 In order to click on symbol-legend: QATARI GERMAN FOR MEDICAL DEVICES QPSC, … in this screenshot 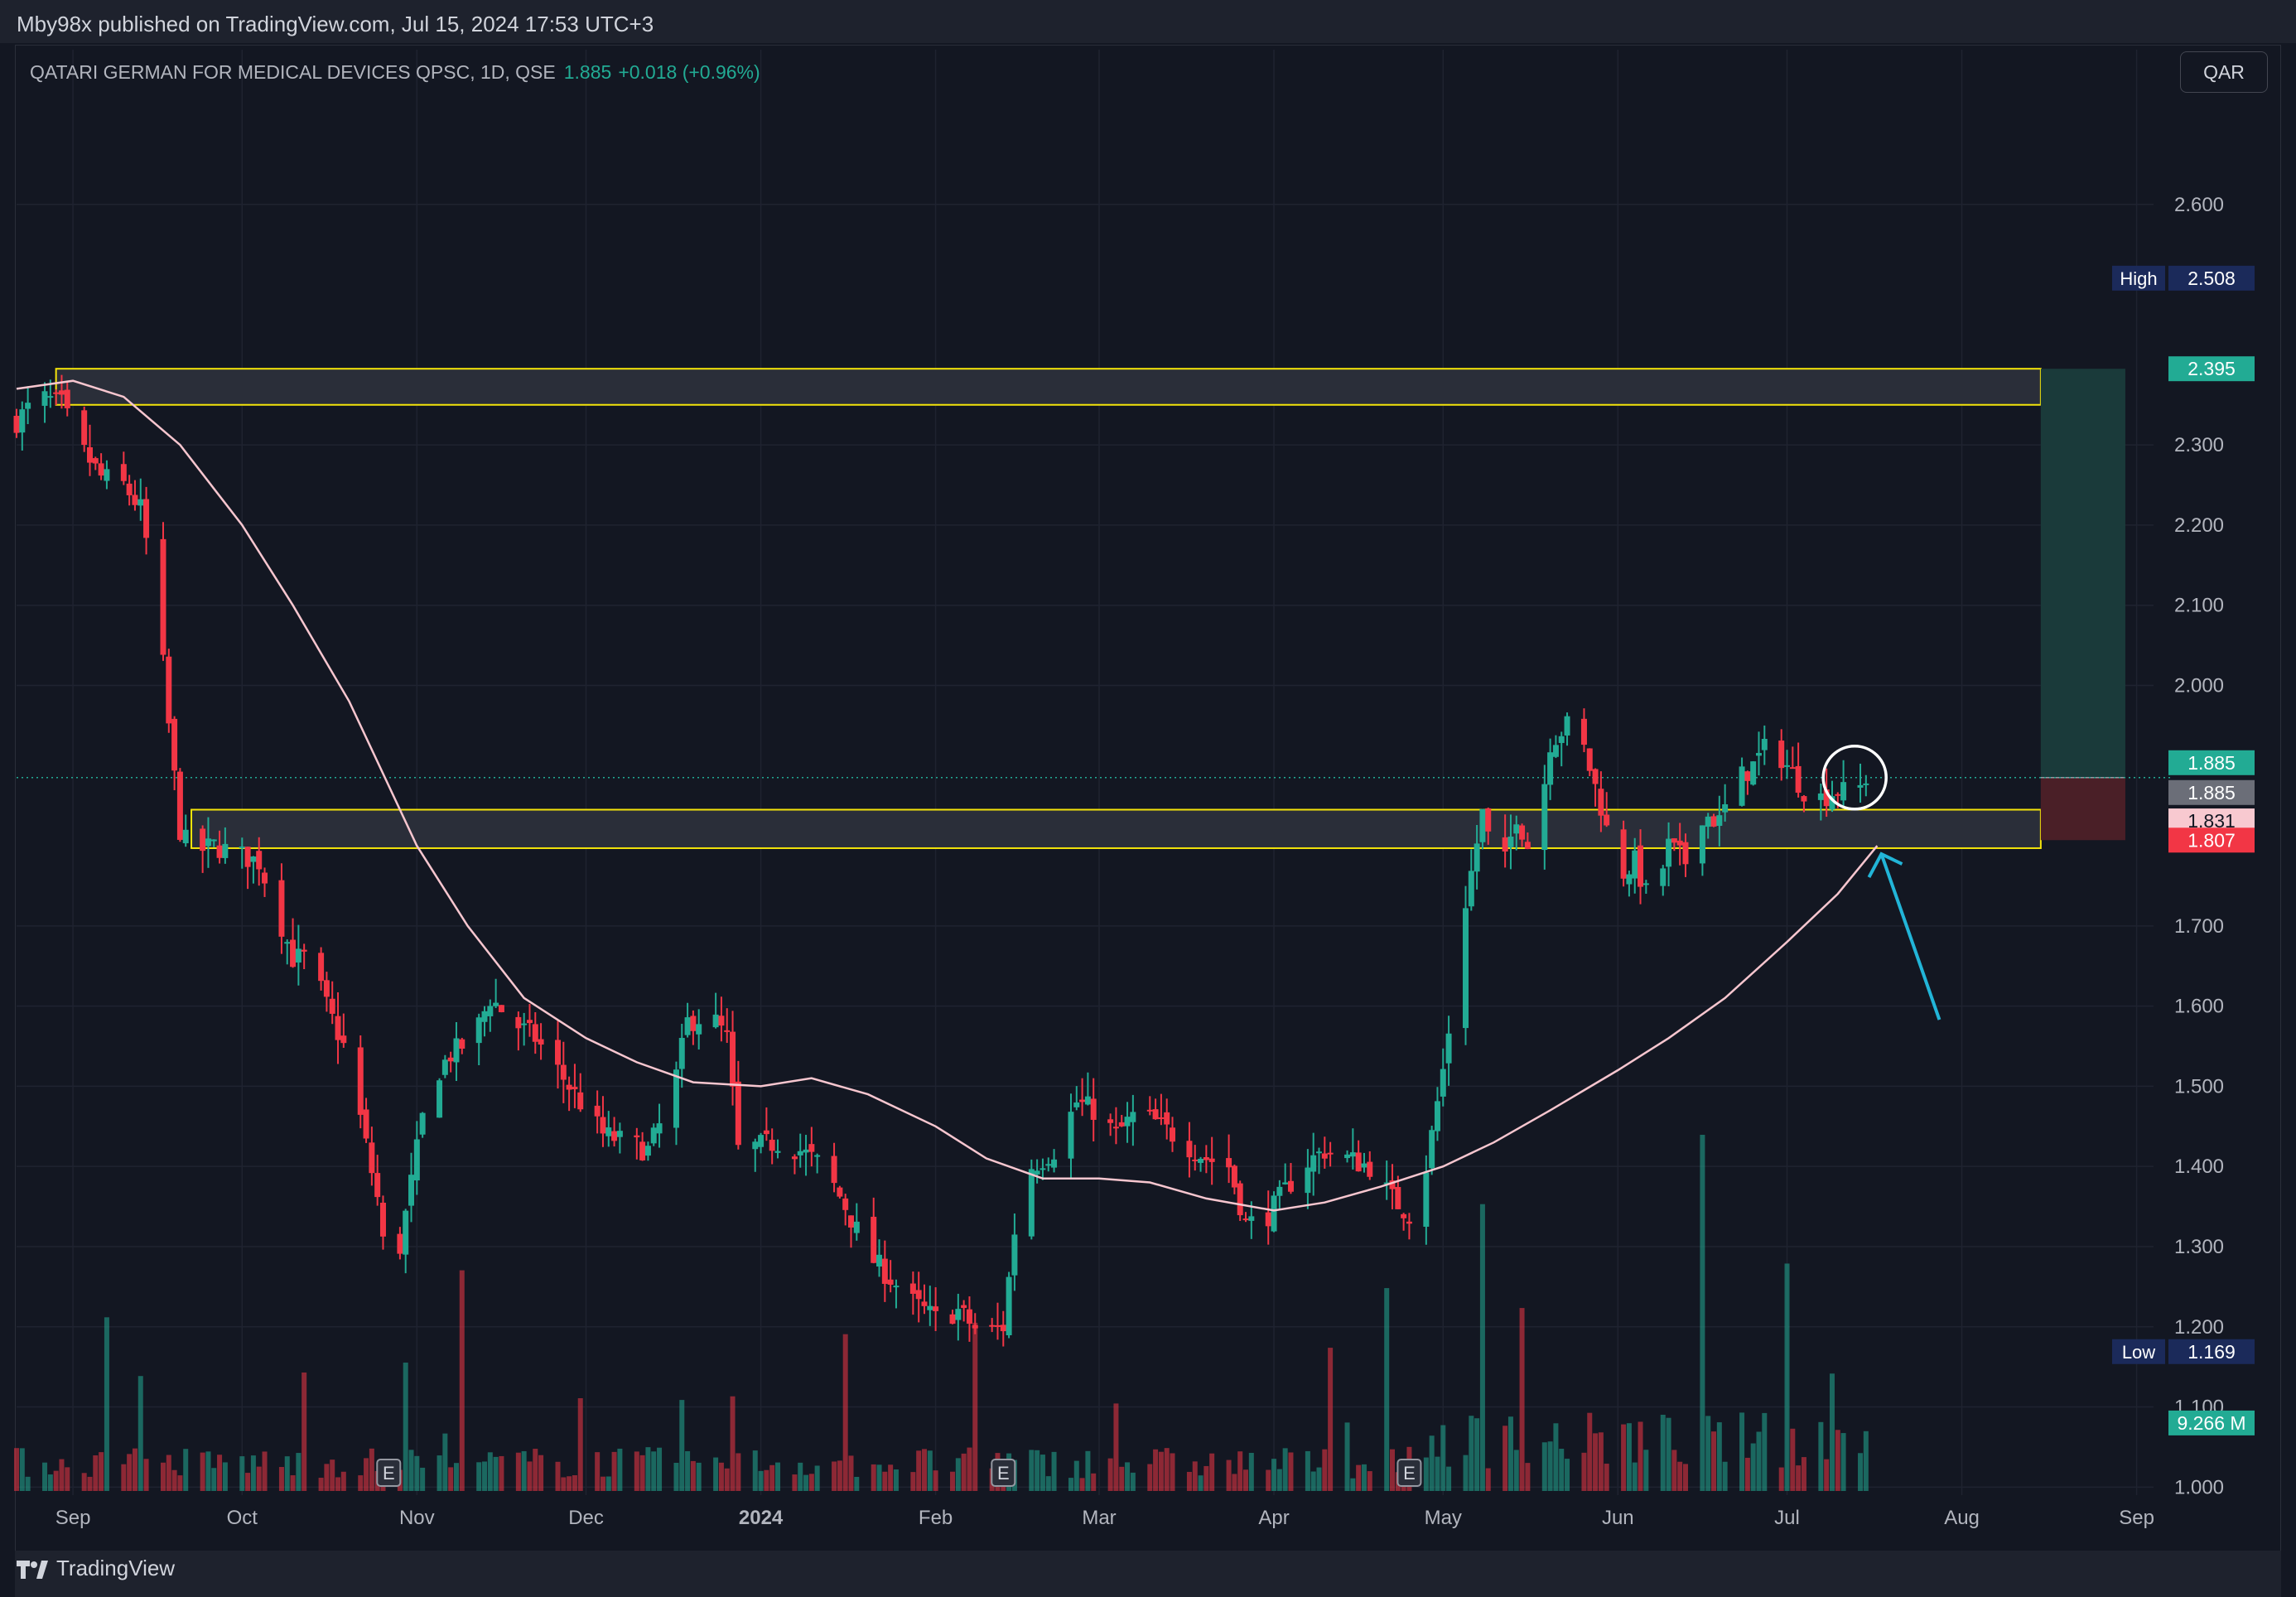, I will do `click(395, 73)`.